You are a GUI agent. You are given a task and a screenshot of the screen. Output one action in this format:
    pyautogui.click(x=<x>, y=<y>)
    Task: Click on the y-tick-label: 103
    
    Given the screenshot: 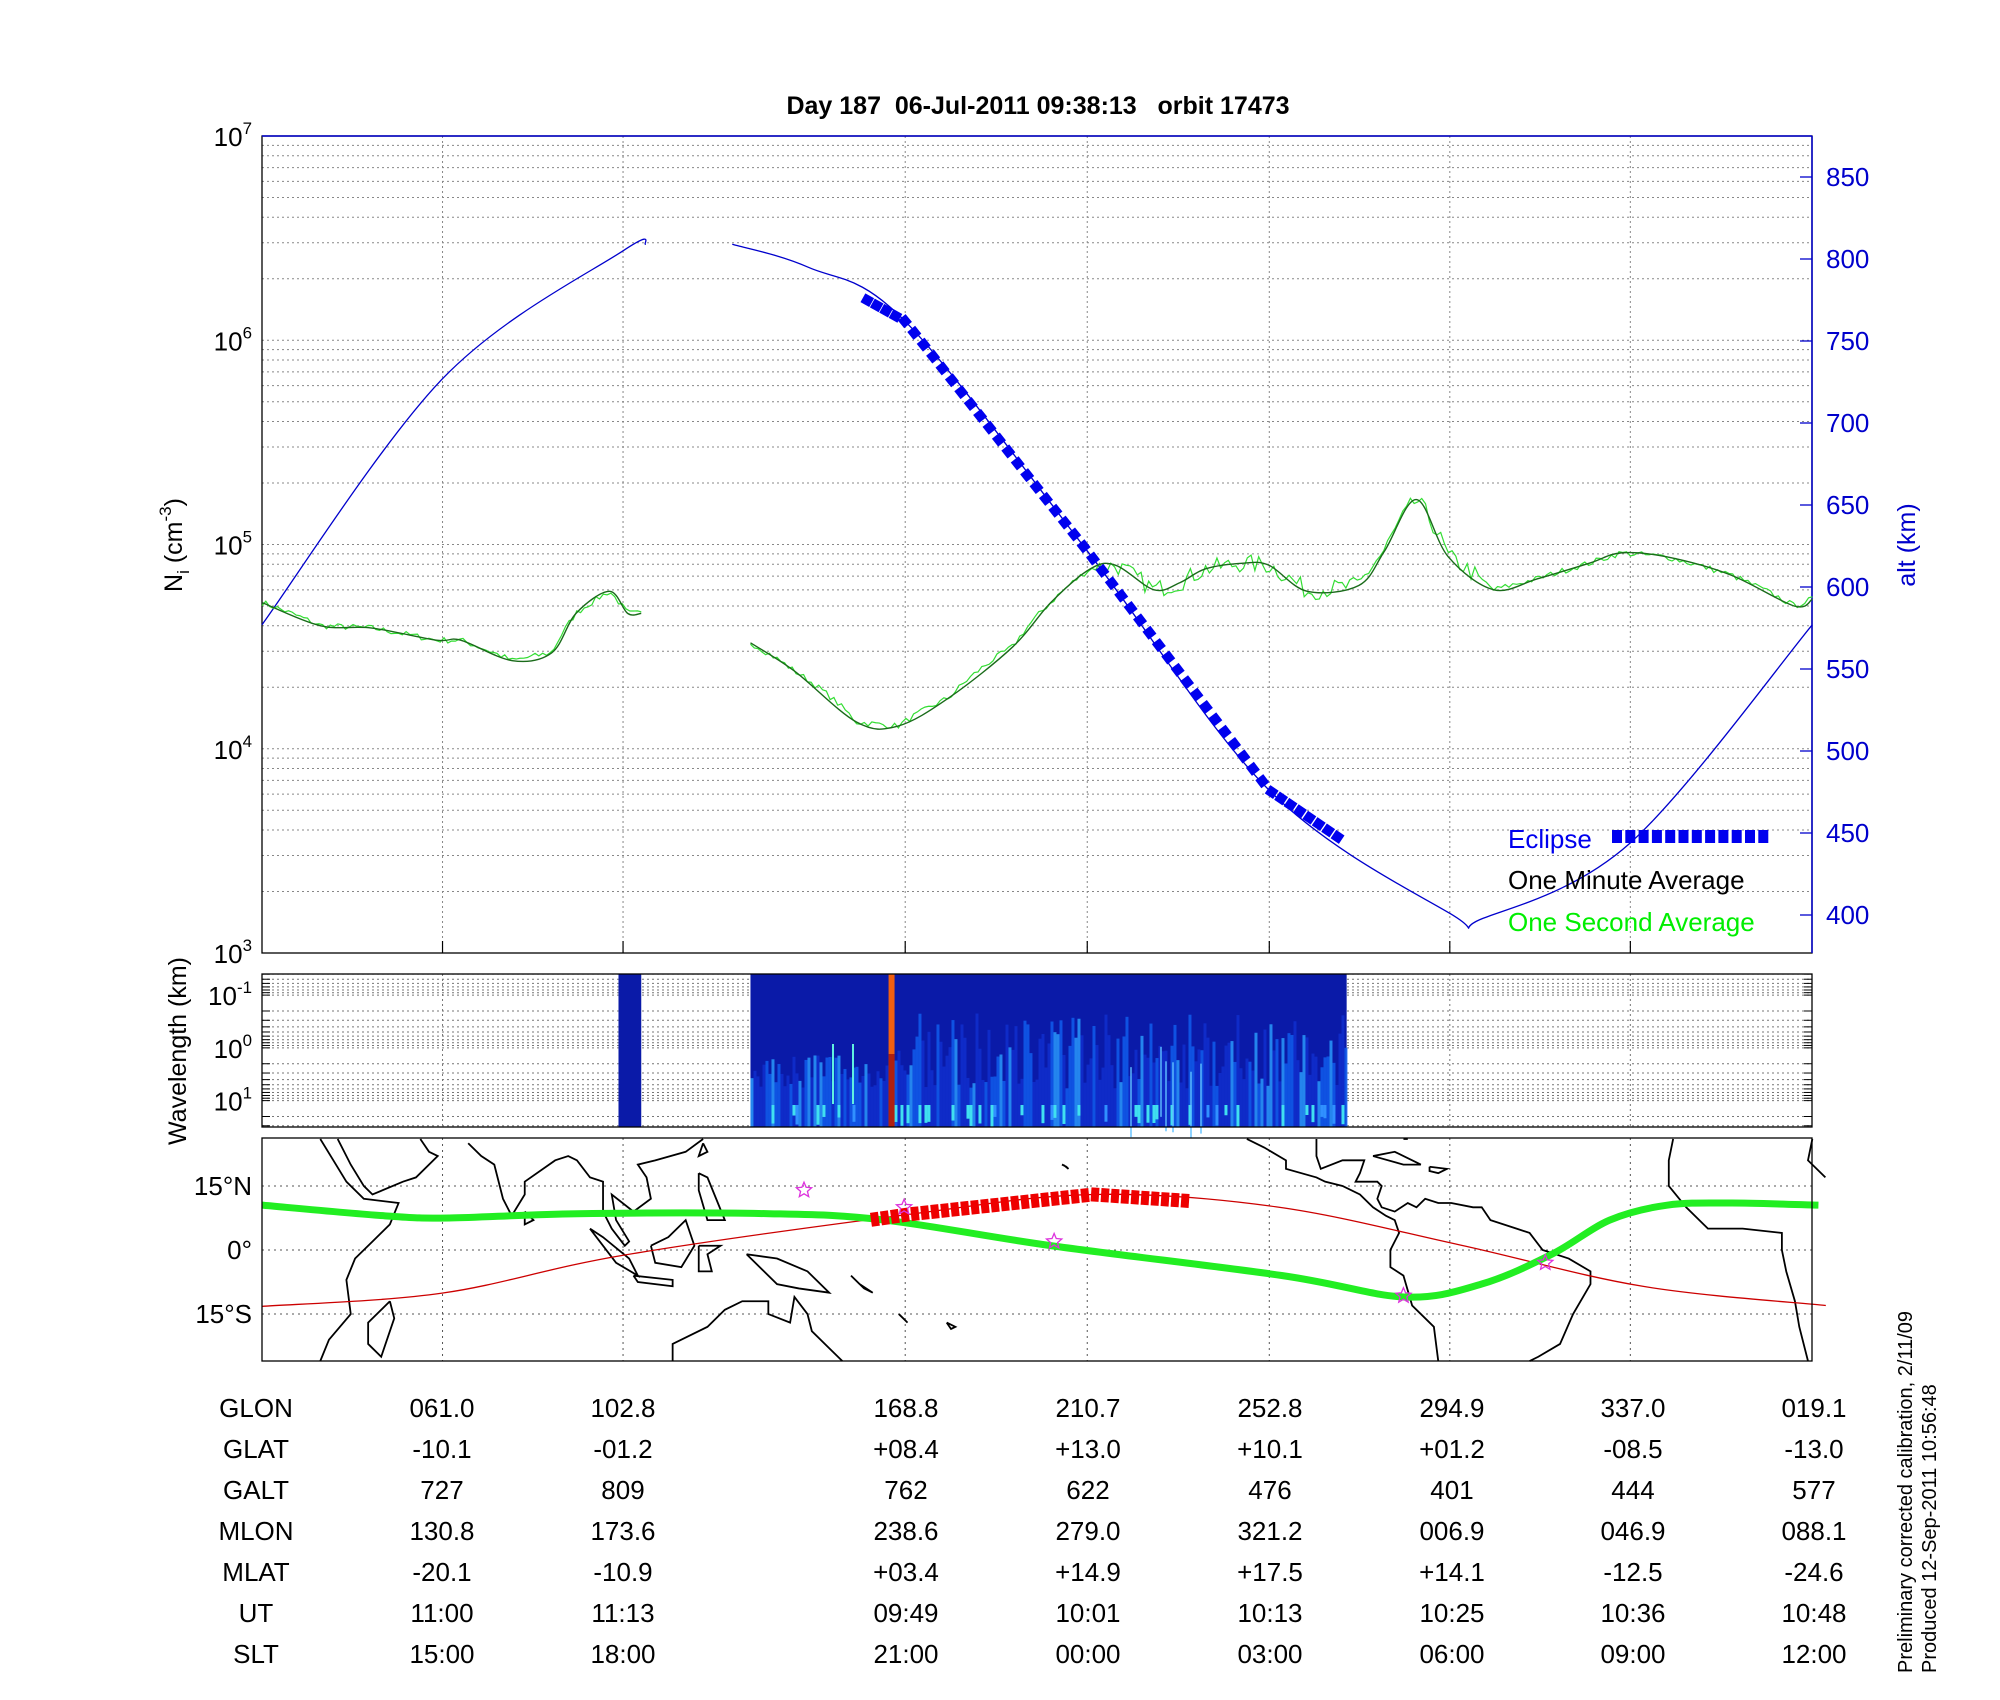 What is the action you would take?
    pyautogui.click(x=233, y=952)
    